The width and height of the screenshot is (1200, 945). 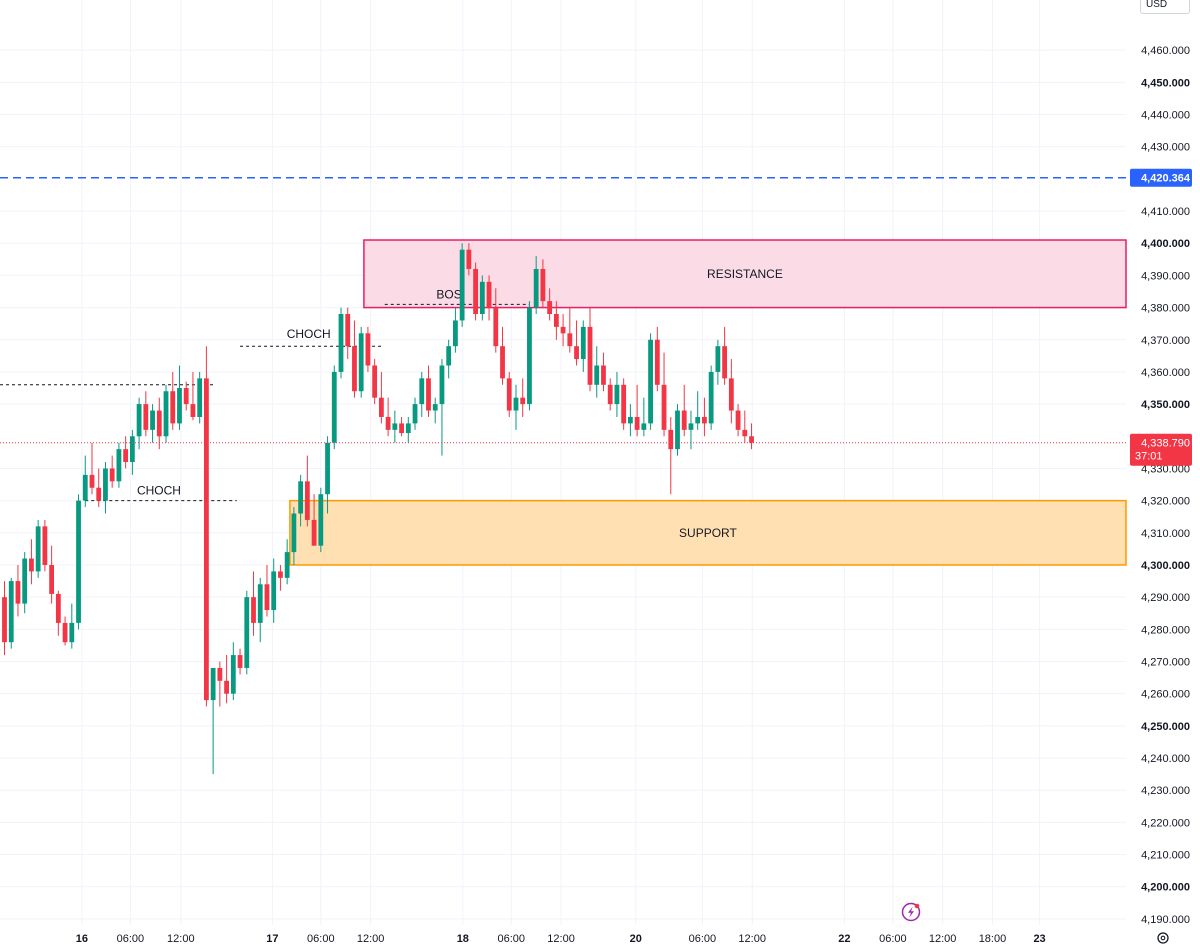 I want to click on y-tick-label: 4,290.000, so click(x=1165, y=598).